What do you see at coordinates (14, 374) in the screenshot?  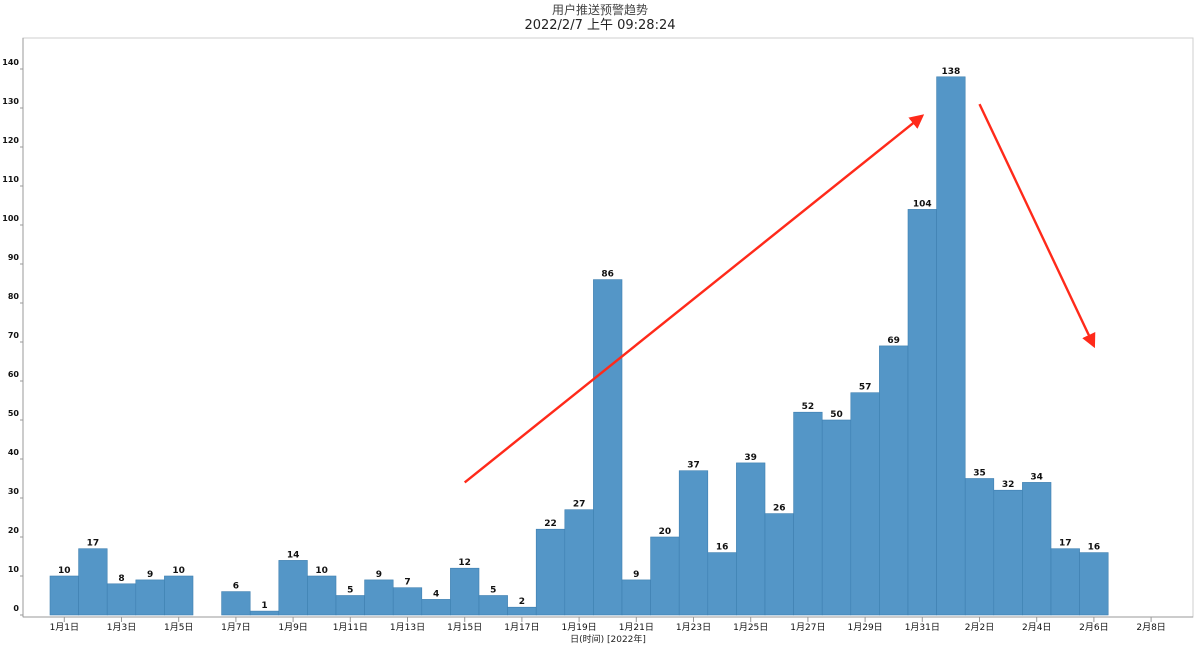 I see `y-tick-label: 60` at bounding box center [14, 374].